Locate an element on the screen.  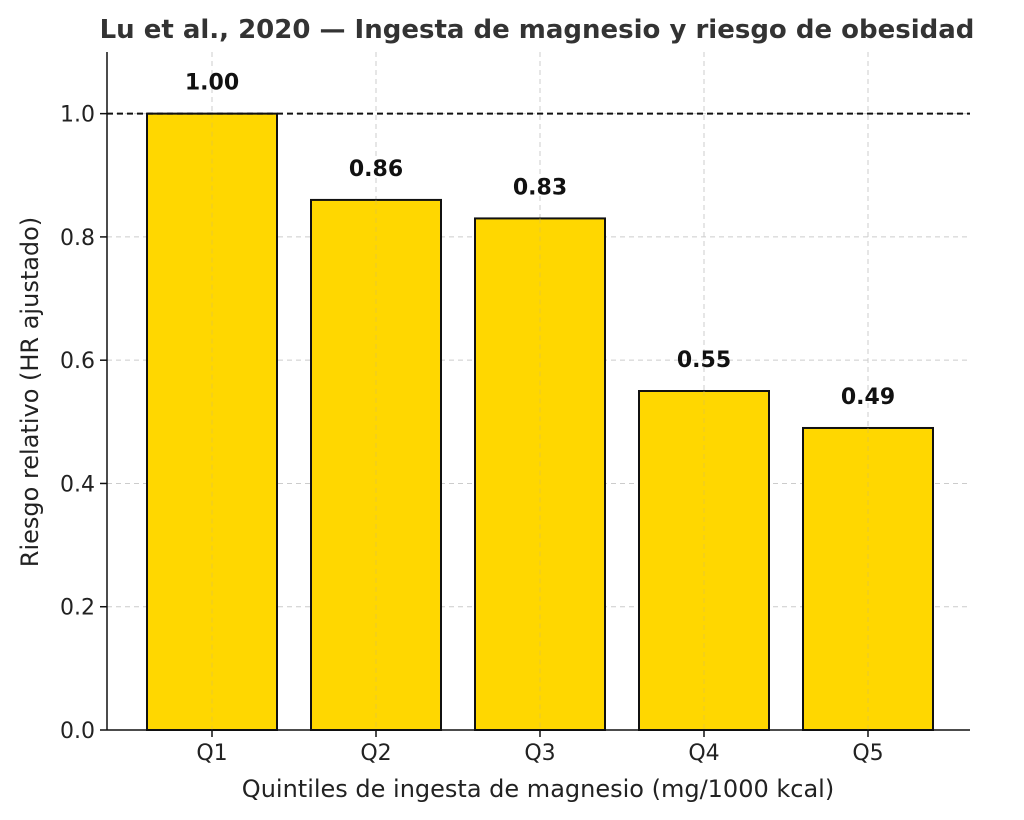
y-tick-label: 0.4 is located at coordinates (77, 484).